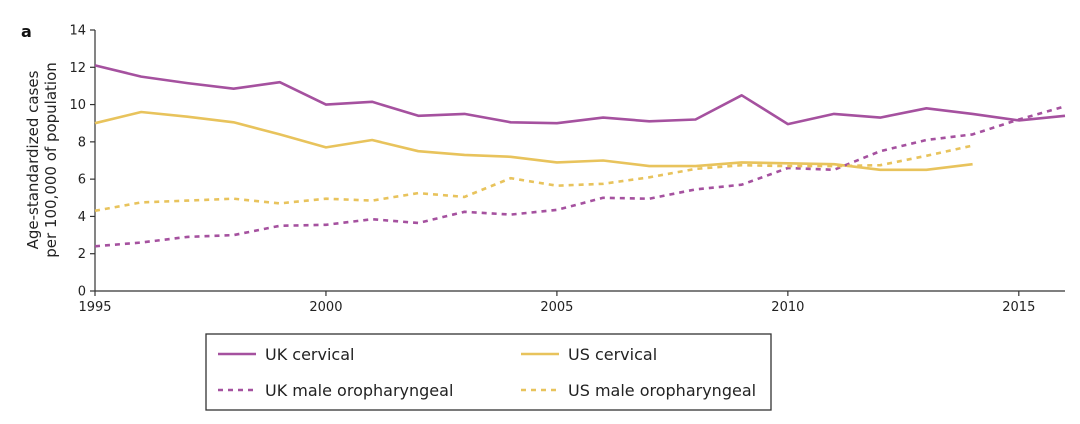 The image size is (1080, 424). I want to click on x-tick-label: 2010, so click(787, 307).